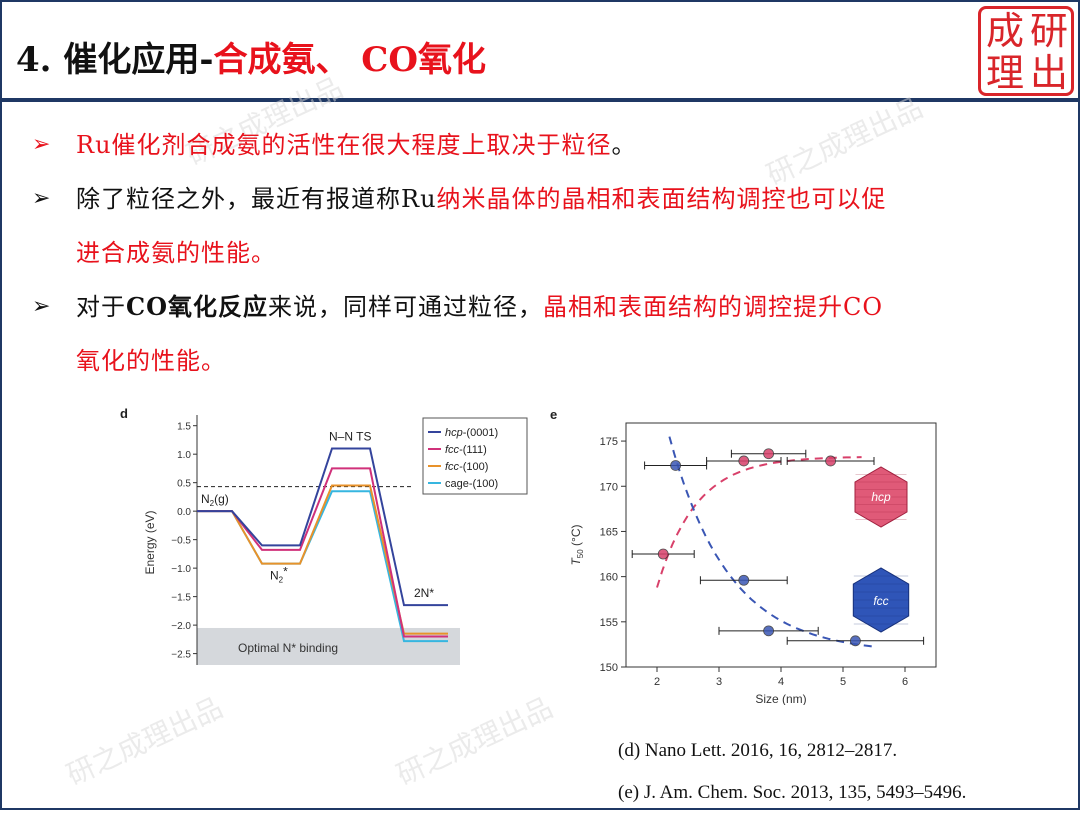 The width and height of the screenshot is (1080, 814). Describe the element at coordinates (124, 413) in the screenshot. I see `panel-label: d` at that location.